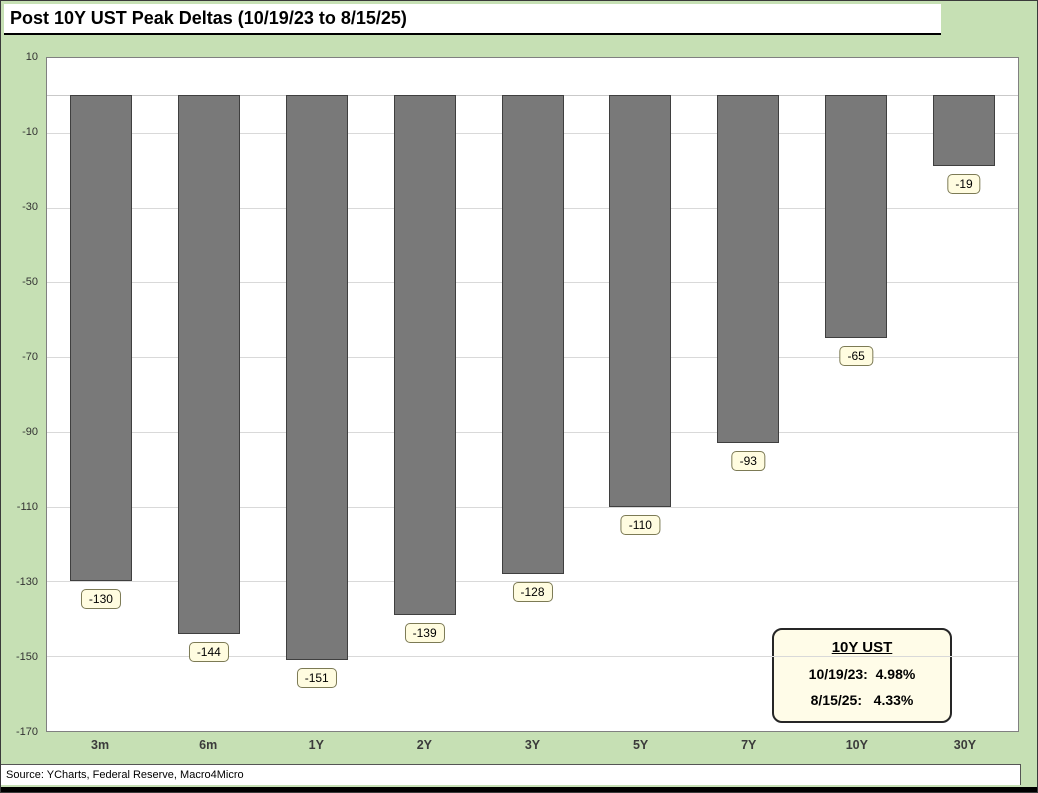 The image size is (1038, 793). I want to click on legend-line-end: 8/15/25: 4.33%, so click(862, 700).